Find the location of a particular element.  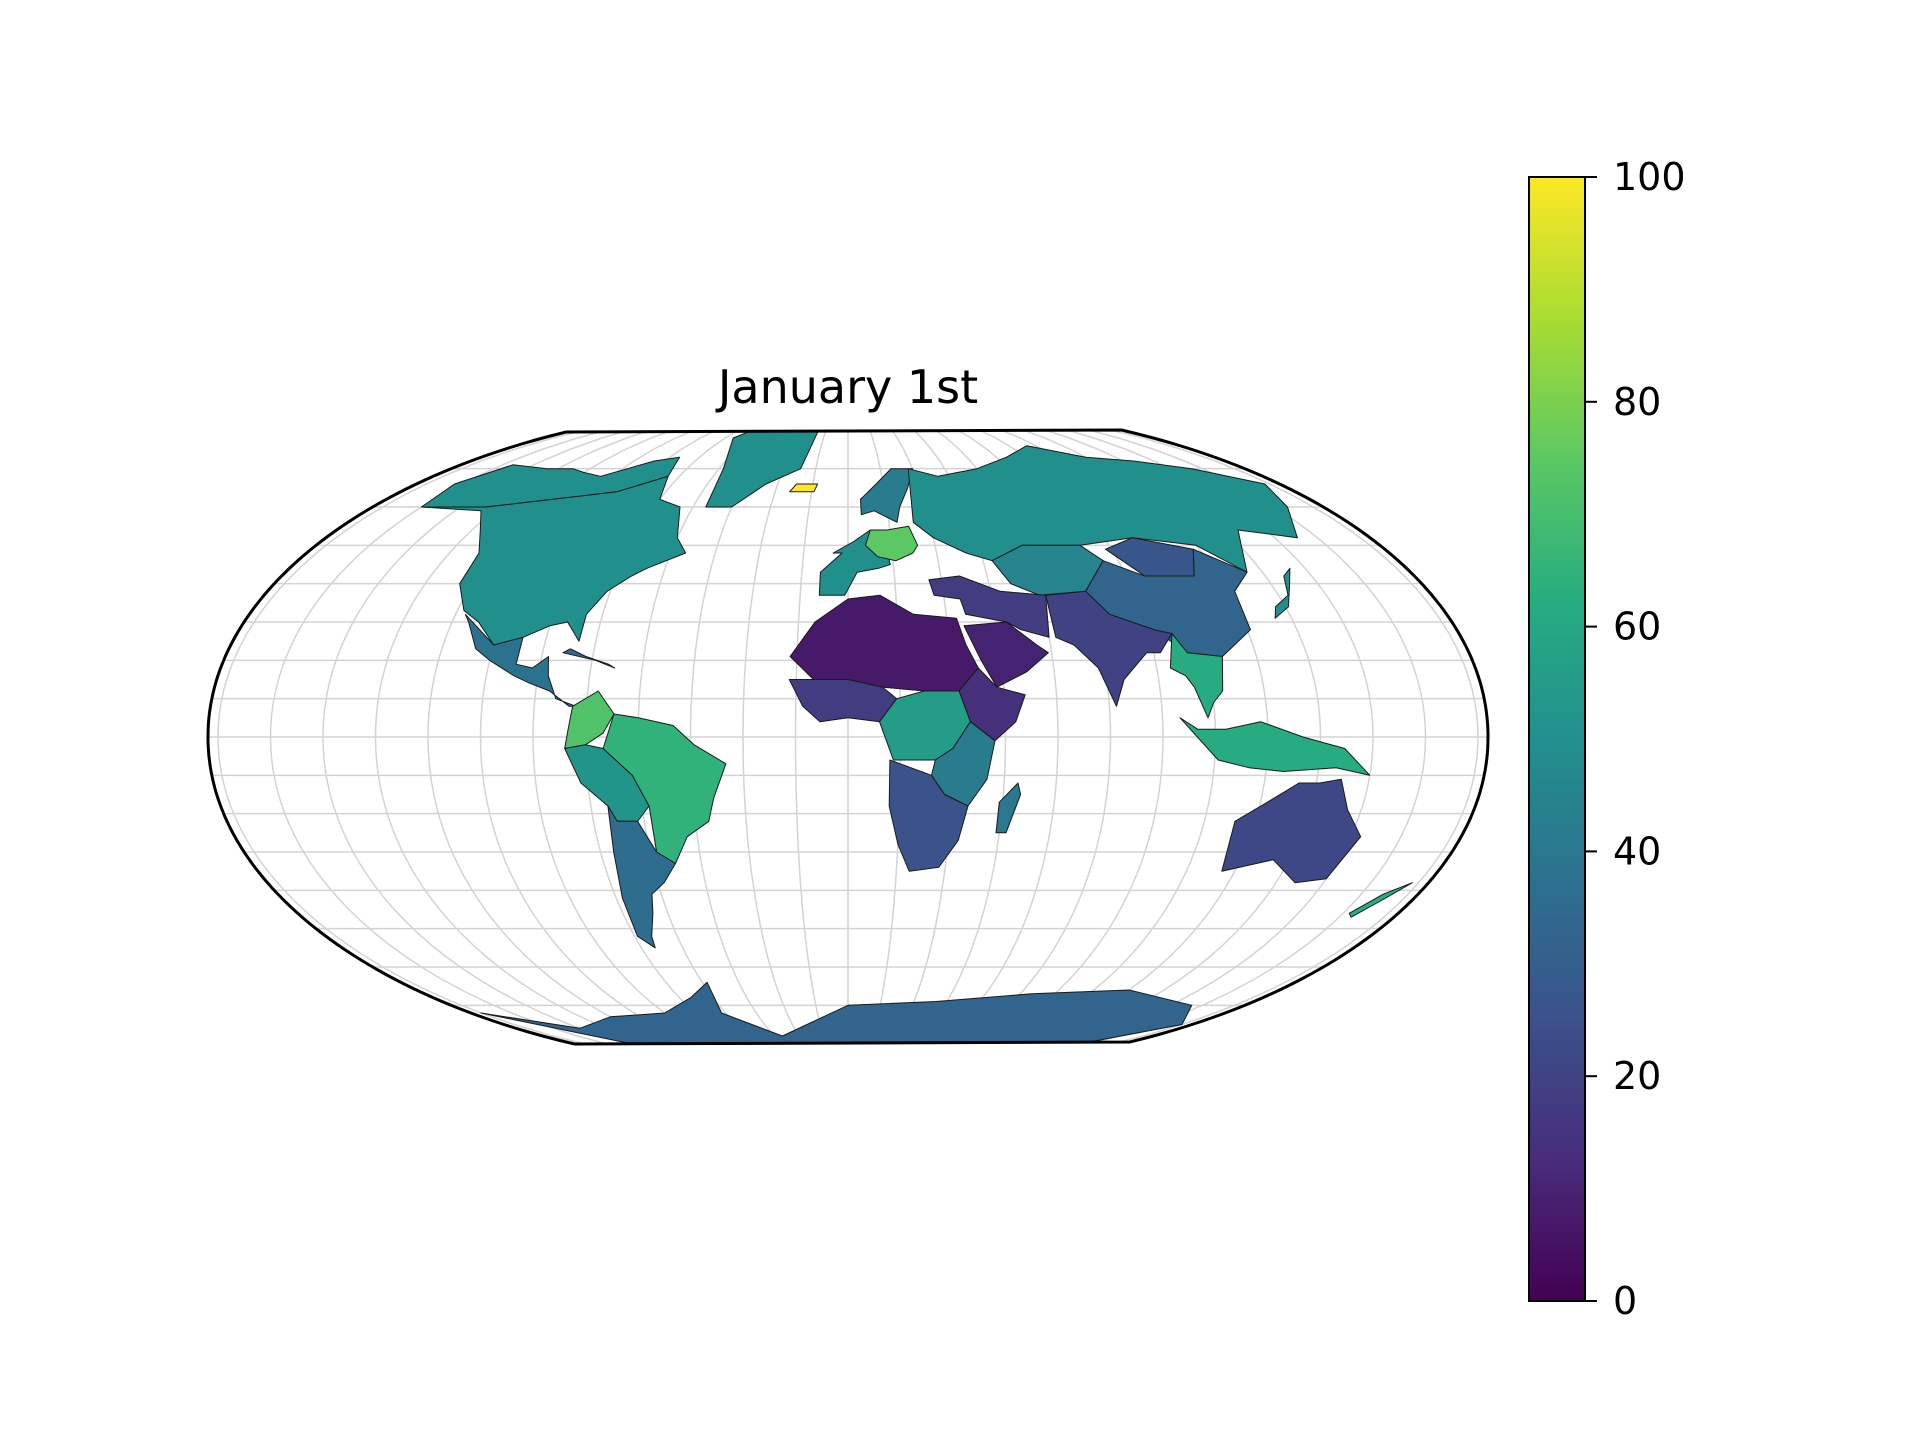

region-arabian-peninsula is located at coordinates (1006, 654).